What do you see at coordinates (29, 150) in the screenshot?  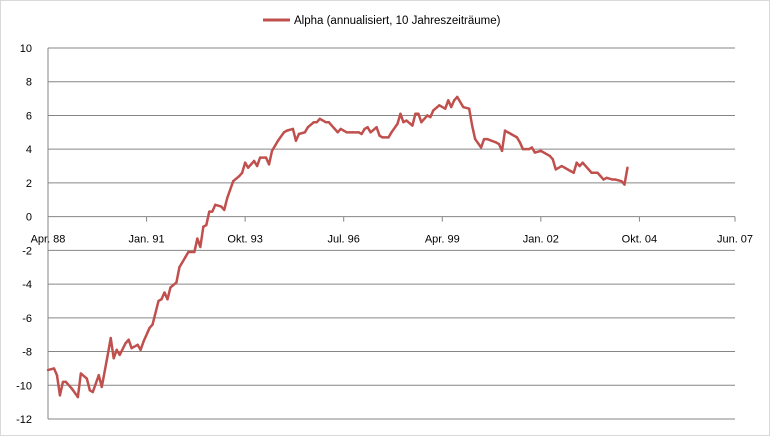 I see `y-tick-label: 4` at bounding box center [29, 150].